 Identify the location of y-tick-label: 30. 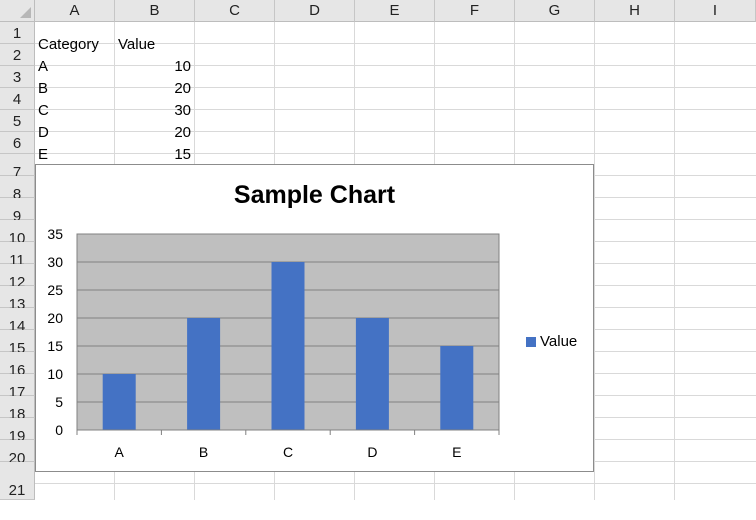
(55, 262).